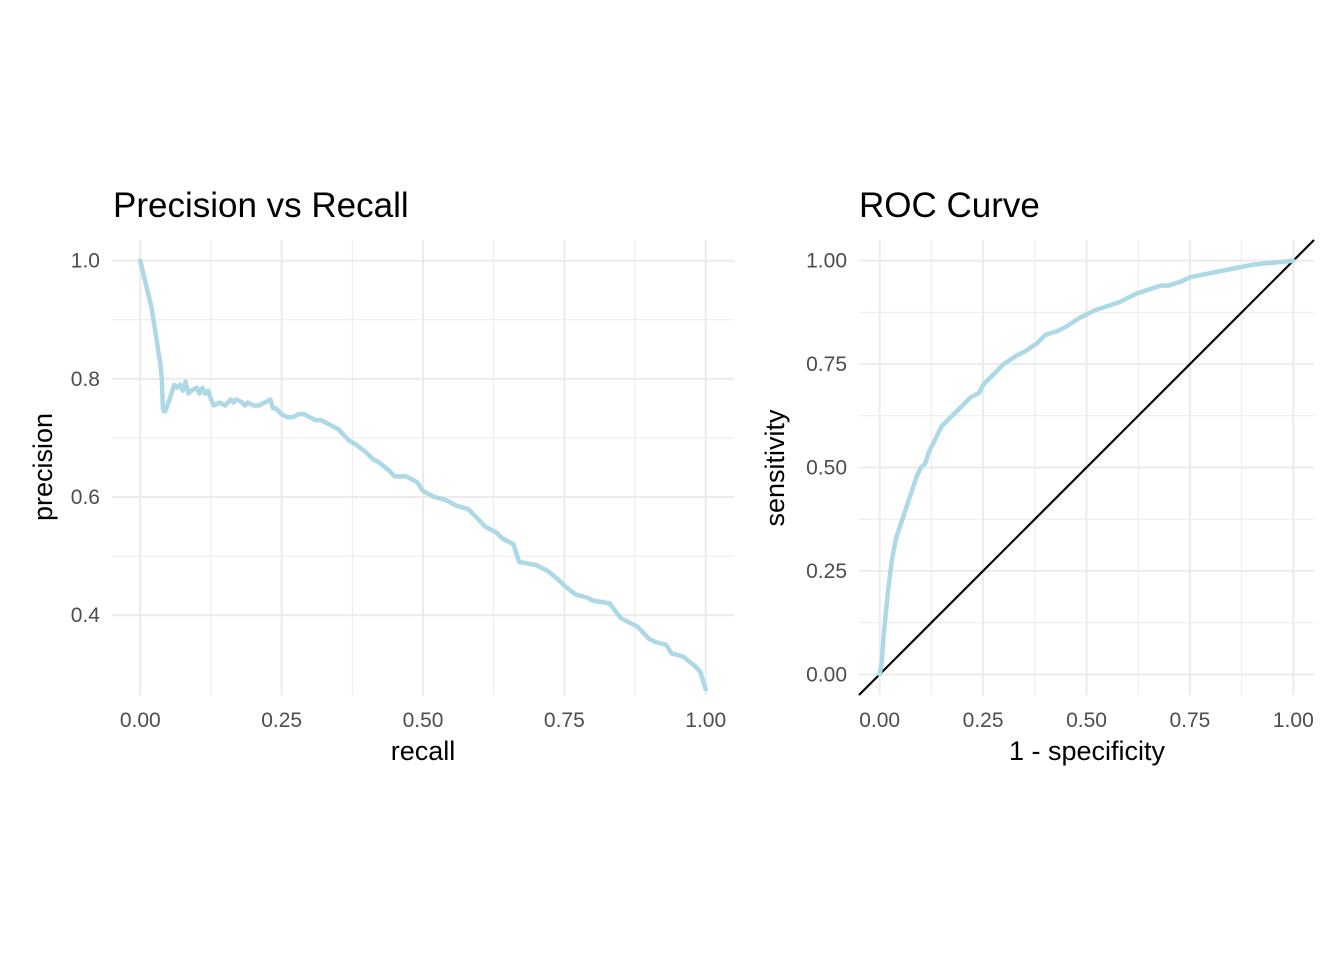 The height and width of the screenshot is (960, 1344). What do you see at coordinates (983, 720) in the screenshot?
I see `roc-x-tick-label: 0.25` at bounding box center [983, 720].